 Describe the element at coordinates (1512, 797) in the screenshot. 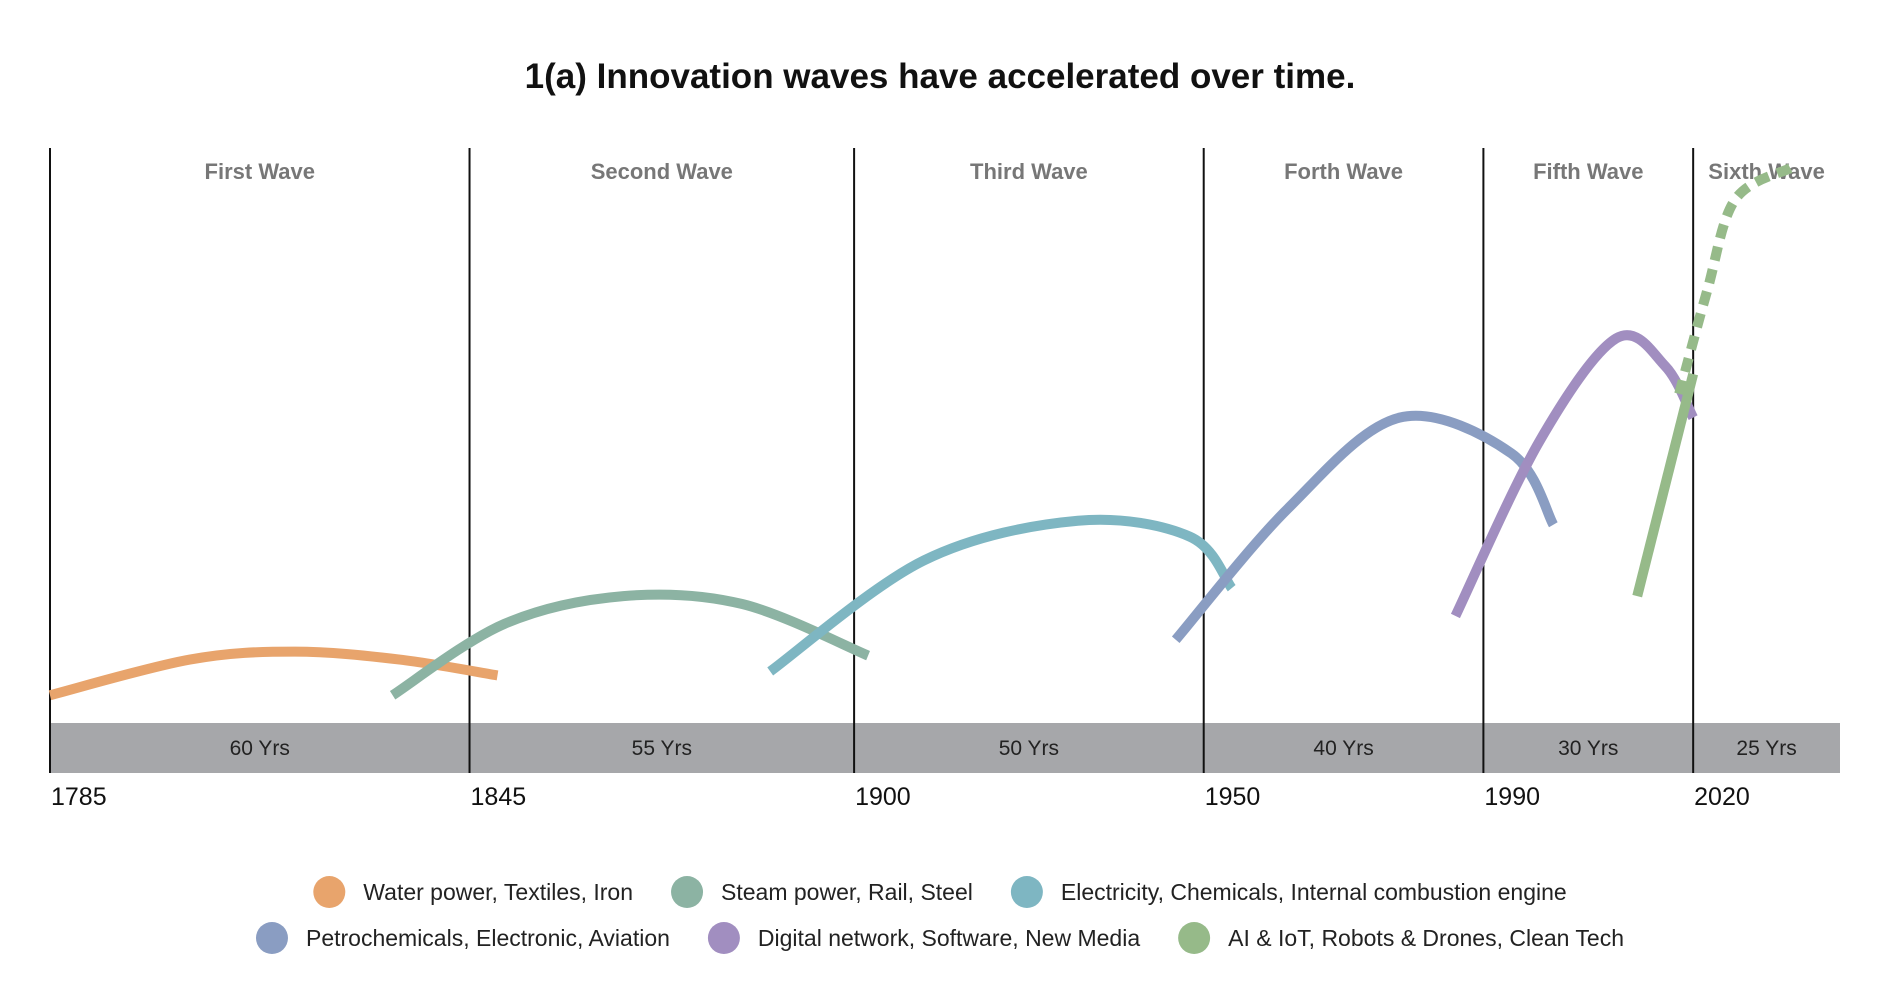

I see `year-tick-label: 1990` at that location.